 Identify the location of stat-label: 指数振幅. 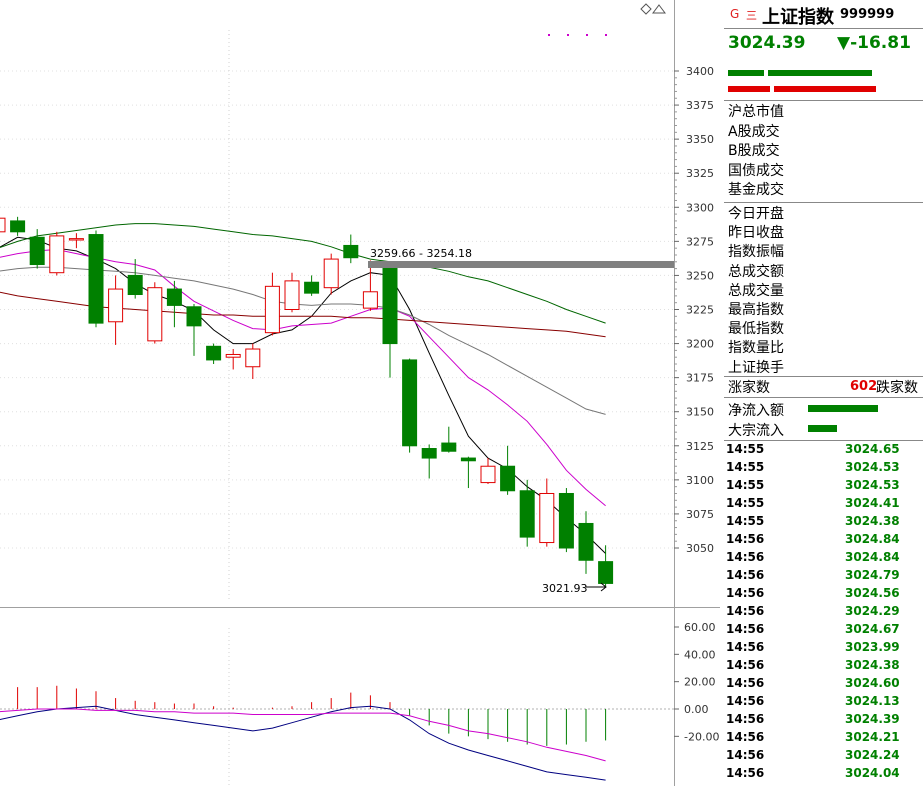
(756, 252).